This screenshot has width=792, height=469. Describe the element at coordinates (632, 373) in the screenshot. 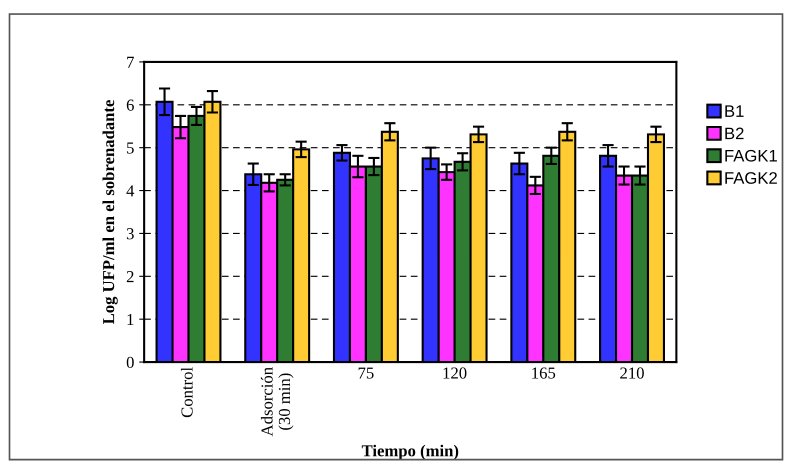

I see `x-tick-label: 210` at that location.